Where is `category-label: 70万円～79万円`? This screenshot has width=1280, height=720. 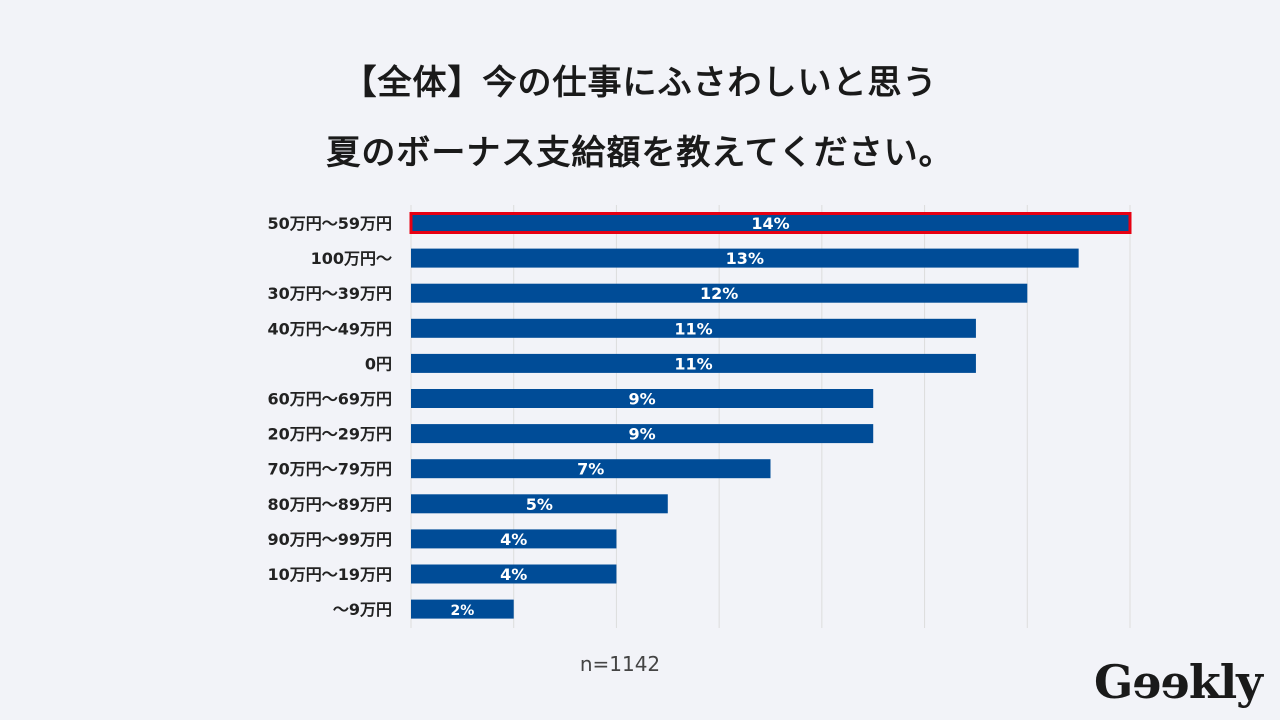 category-label: 70万円～79万円 is located at coordinates (329, 469).